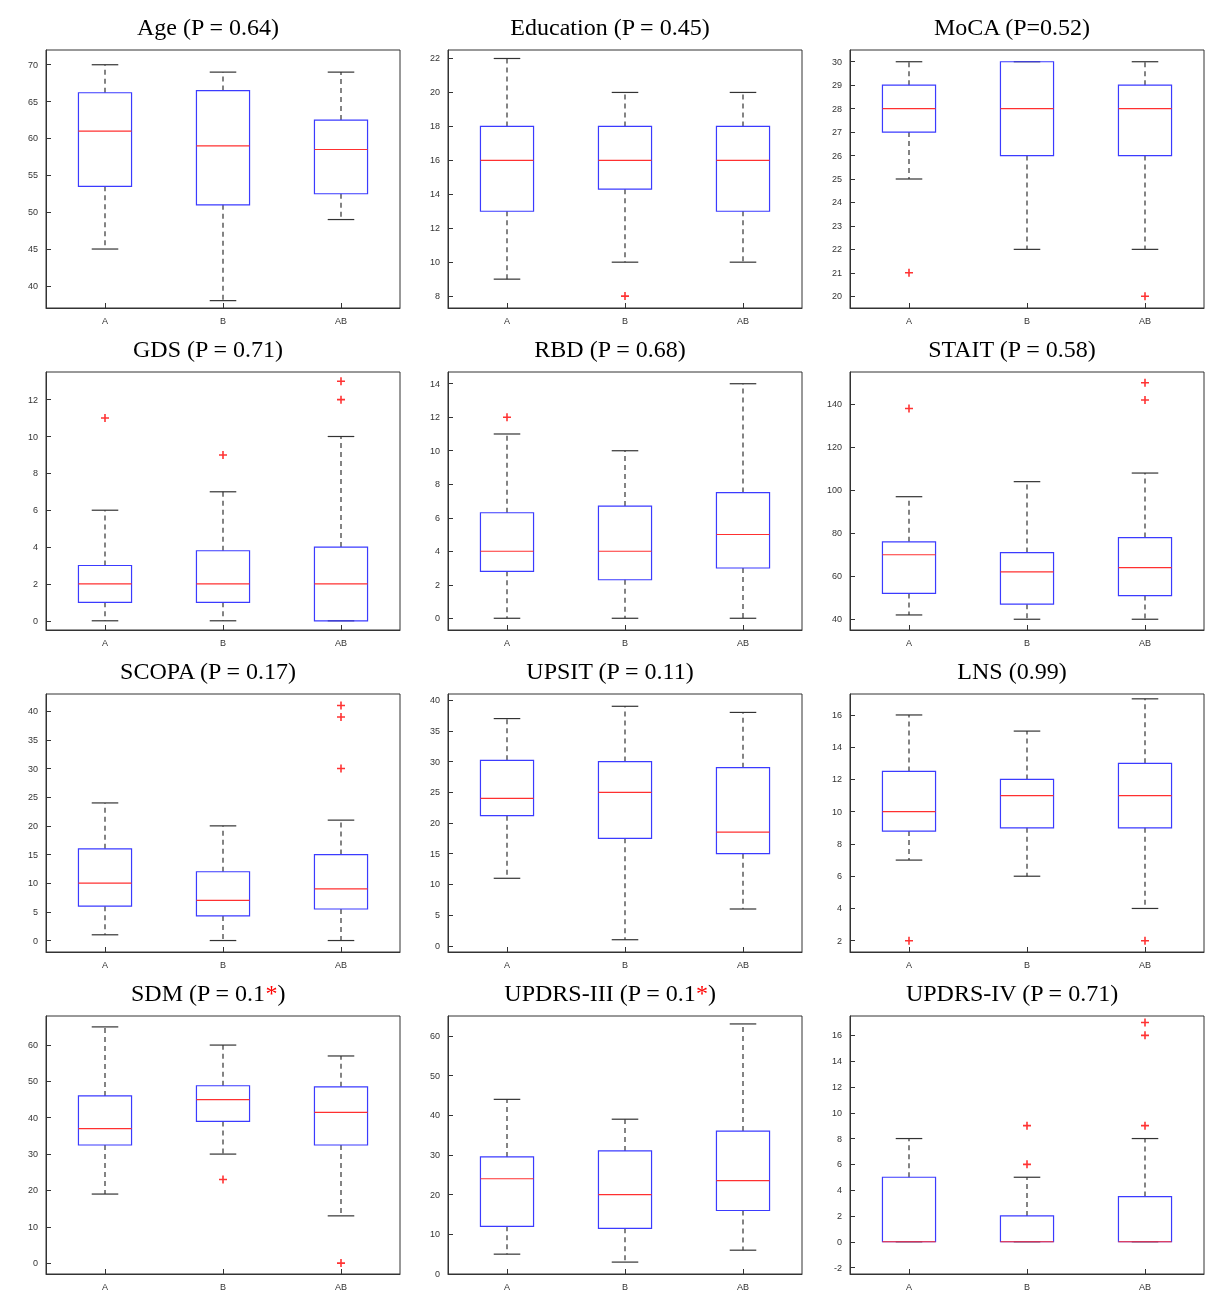  What do you see at coordinates (208, 993) in the screenshot?
I see `chart-title: SDM (P = 0.1*)` at bounding box center [208, 993].